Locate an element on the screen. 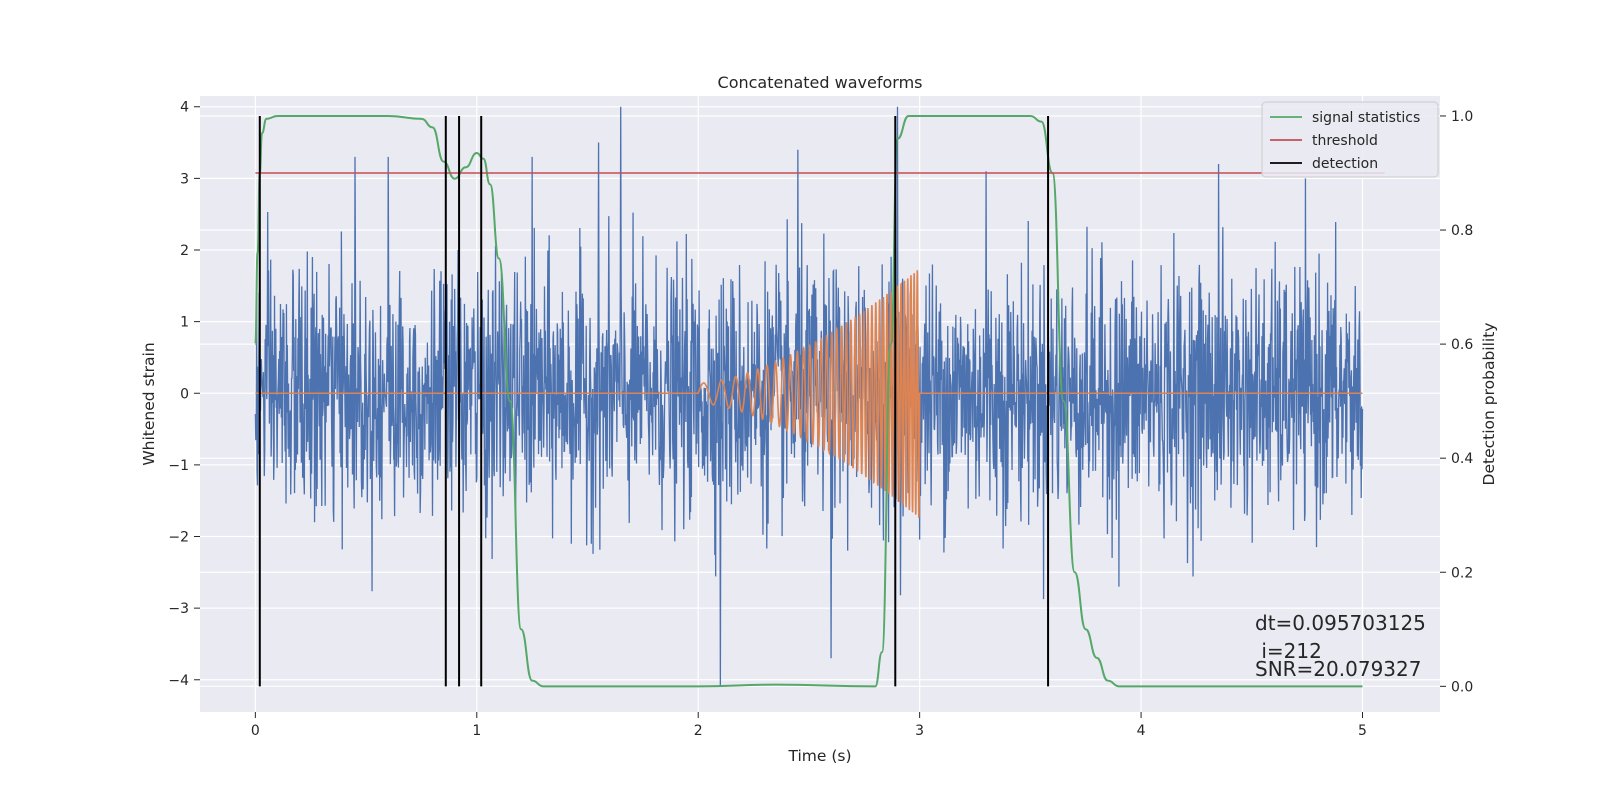 This screenshot has width=1600, height=800. y-tick-label: 4 is located at coordinates (184, 108).